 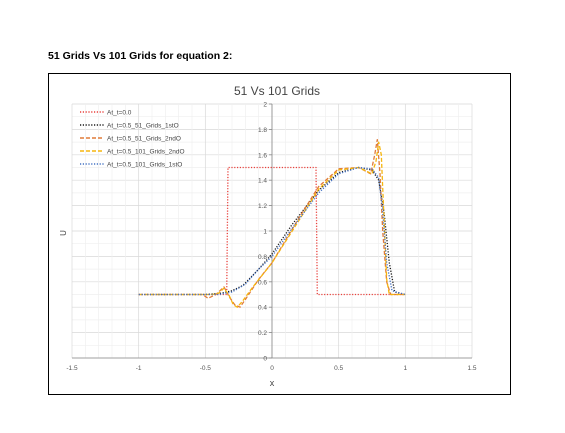 I want to click on y-tick-label: 1.6, so click(x=262, y=155).